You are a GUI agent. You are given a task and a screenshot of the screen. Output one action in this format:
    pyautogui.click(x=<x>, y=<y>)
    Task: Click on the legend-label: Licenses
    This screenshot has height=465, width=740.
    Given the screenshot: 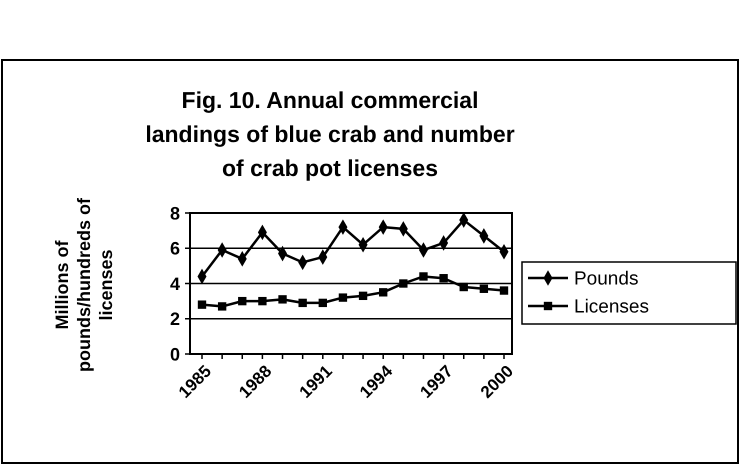 What is the action you would take?
    pyautogui.click(x=611, y=307)
    